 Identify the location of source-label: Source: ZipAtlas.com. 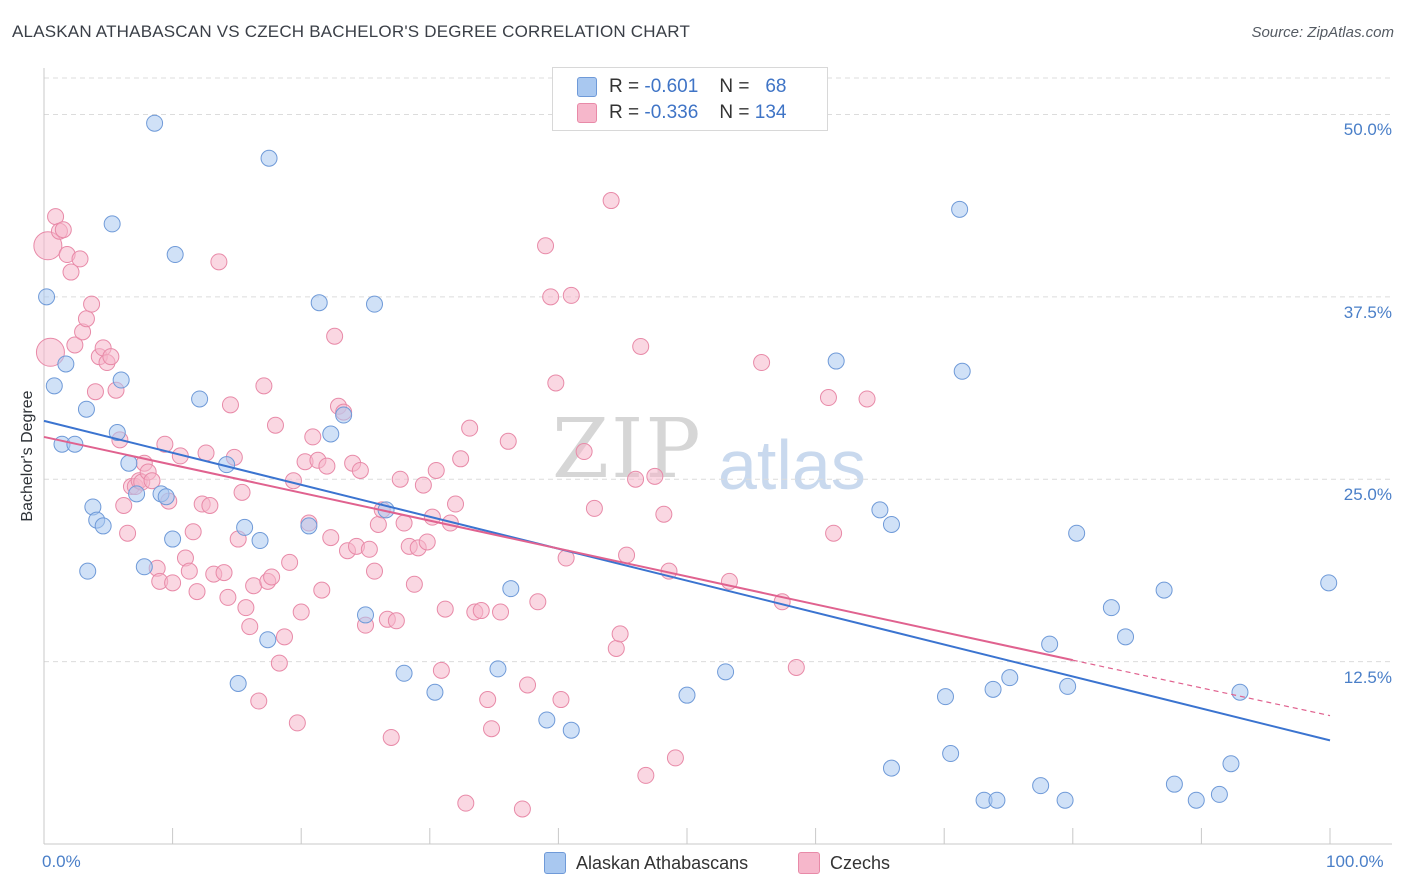
(1322, 32).